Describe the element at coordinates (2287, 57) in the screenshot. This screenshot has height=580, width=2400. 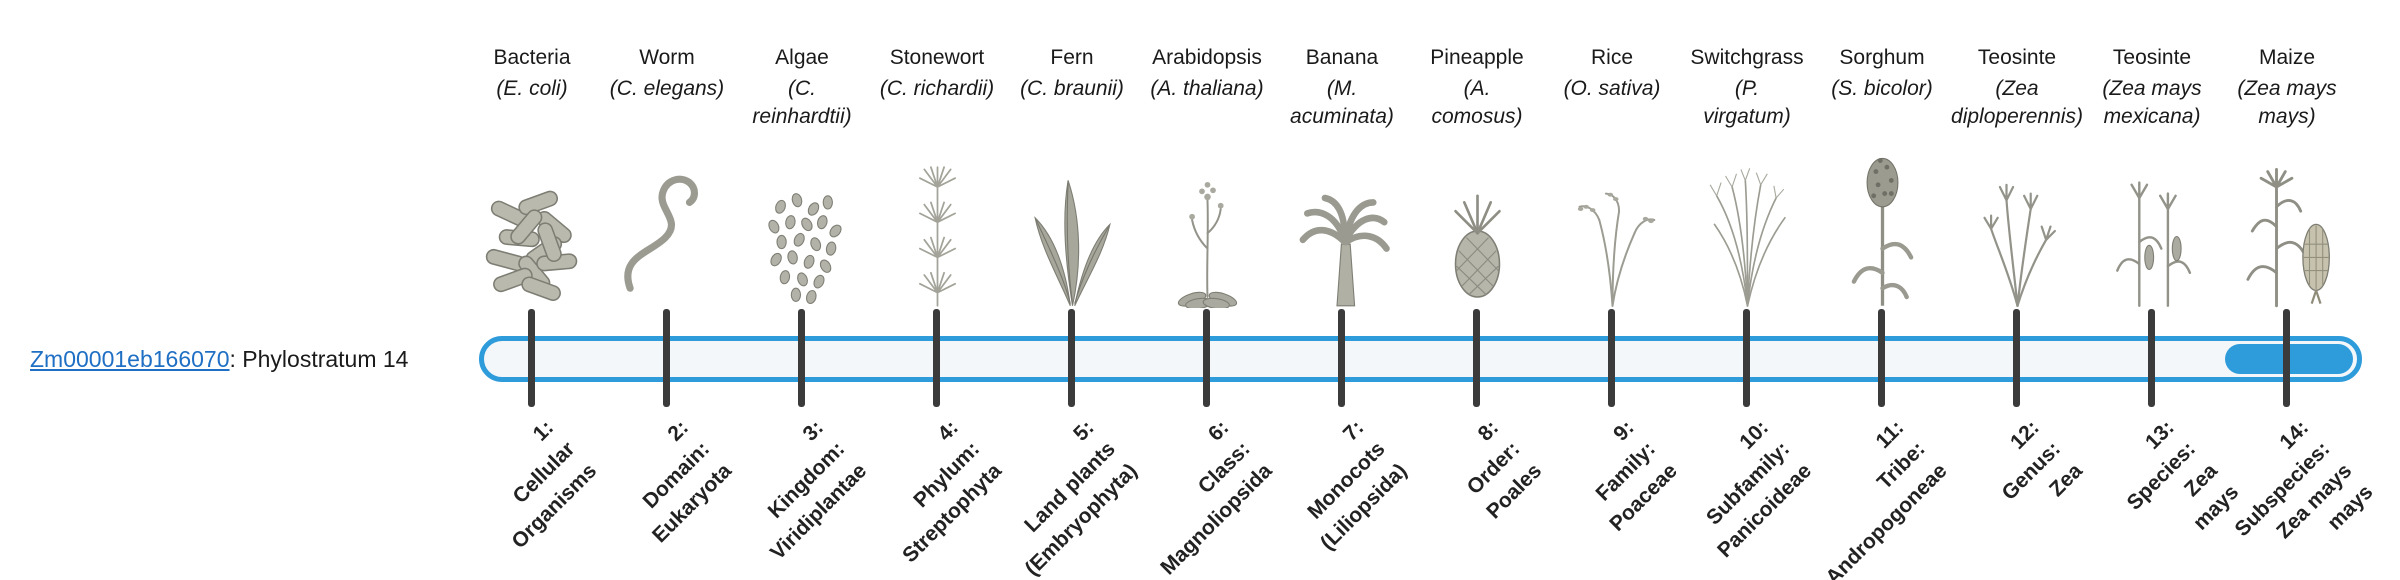
I see `organism-name: Maize` at that location.